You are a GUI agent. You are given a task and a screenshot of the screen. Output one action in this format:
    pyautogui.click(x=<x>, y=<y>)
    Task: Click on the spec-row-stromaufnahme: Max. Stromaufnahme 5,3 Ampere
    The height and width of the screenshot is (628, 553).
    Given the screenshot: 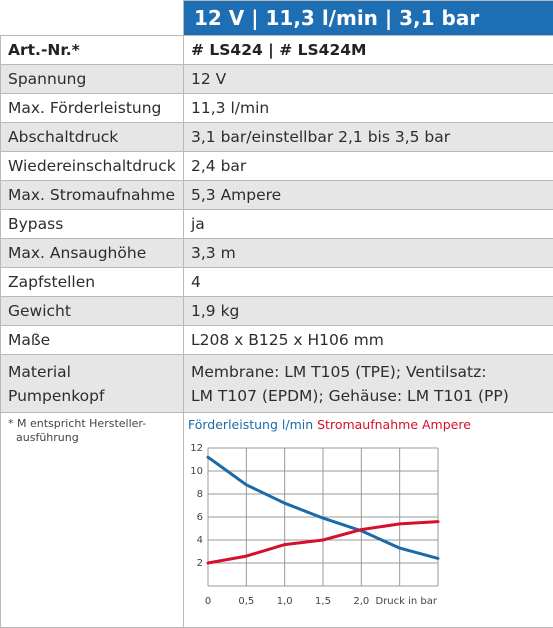 What is the action you would take?
    pyautogui.click(x=277, y=195)
    